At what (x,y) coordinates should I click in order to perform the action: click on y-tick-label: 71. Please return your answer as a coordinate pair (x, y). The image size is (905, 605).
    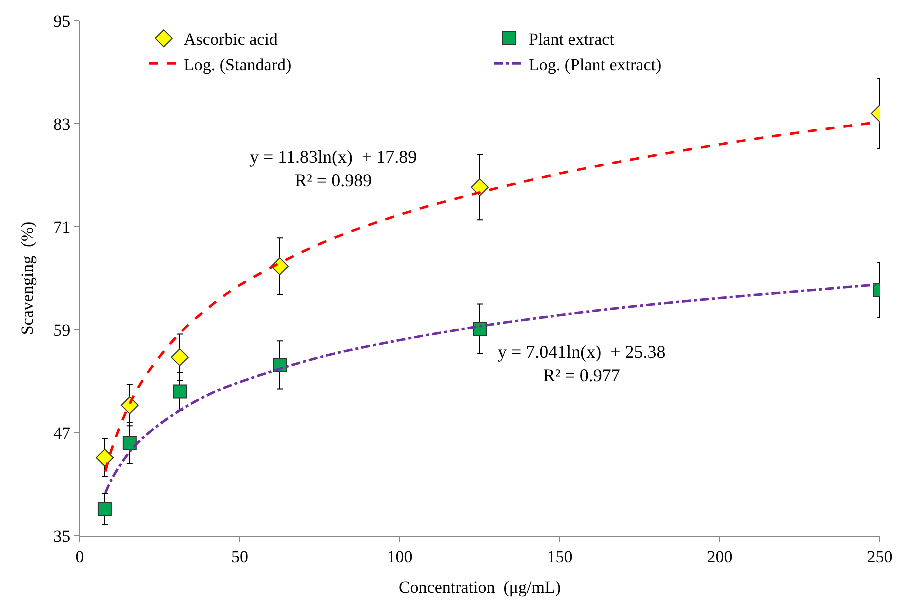
    Looking at the image, I should click on (62, 227).